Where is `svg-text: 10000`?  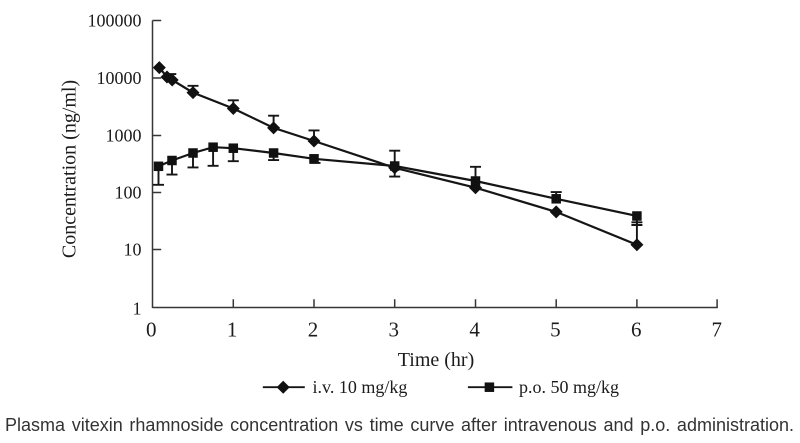 svg-text: 10000 is located at coordinates (119, 78).